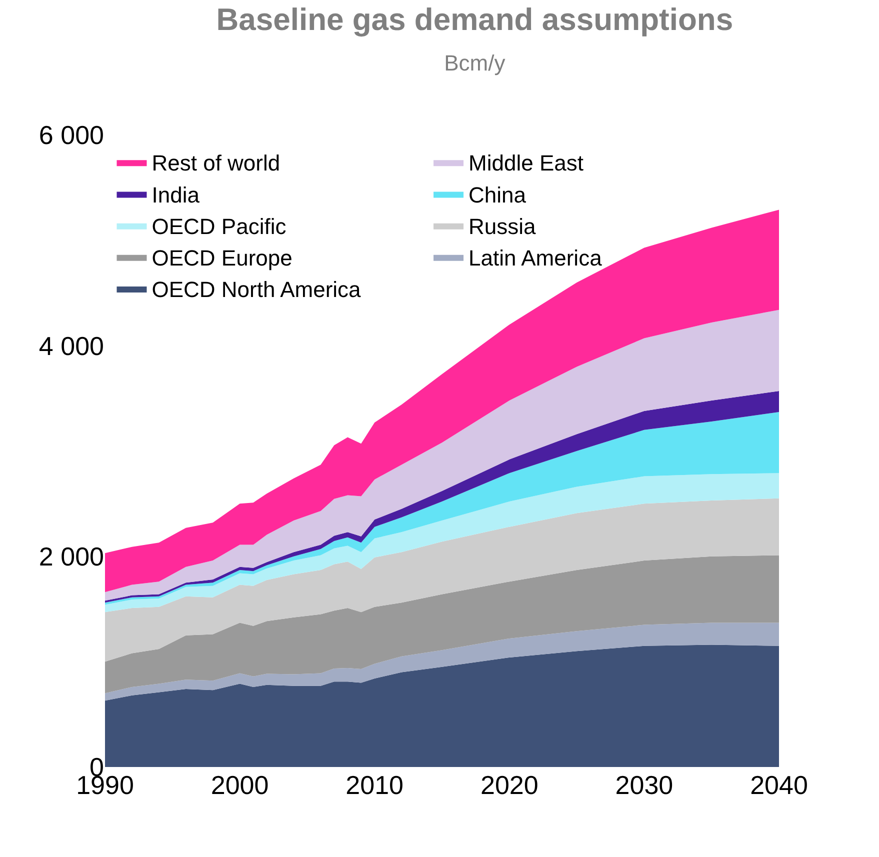 This screenshot has height=857, width=879. Describe the element at coordinates (644, 785) in the screenshot. I see `x-tick-label: 2030` at that location.